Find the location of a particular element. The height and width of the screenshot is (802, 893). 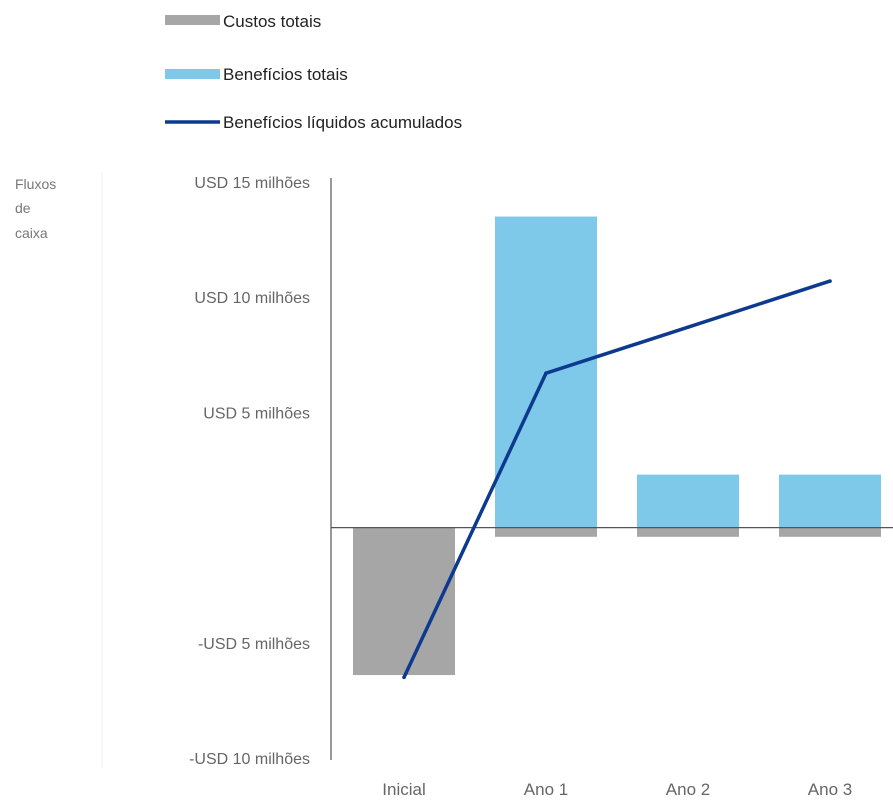

x-axis-ticks: Inicial Ano 1 Ano 2 Ano 3 is located at coordinates (617, 789).